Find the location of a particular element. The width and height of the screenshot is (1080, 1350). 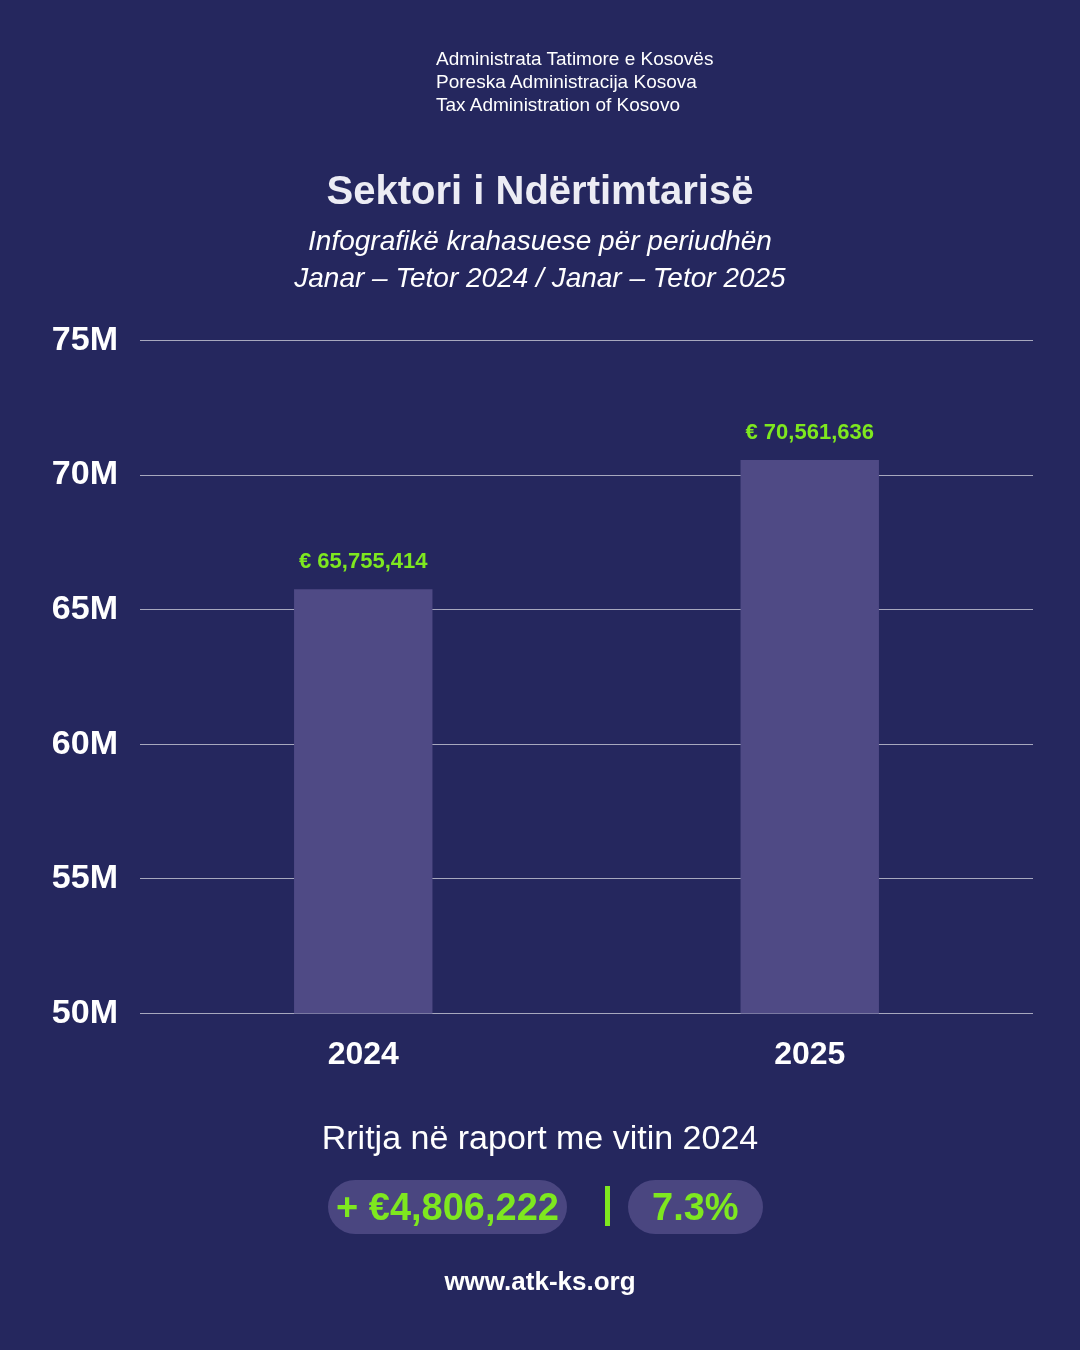

data-label: € 65,755,414 is located at coordinates (364, 561).